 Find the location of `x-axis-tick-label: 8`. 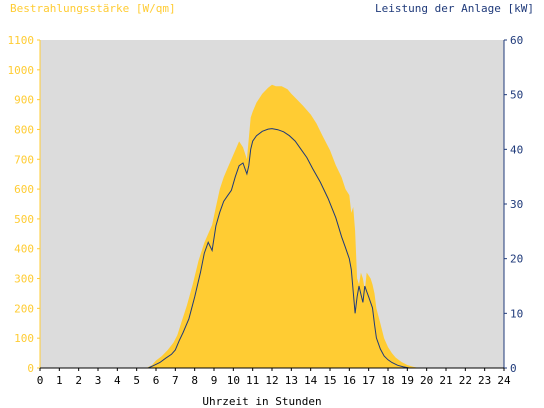

x-axis-tick-label: 8 is located at coordinates (194, 380).